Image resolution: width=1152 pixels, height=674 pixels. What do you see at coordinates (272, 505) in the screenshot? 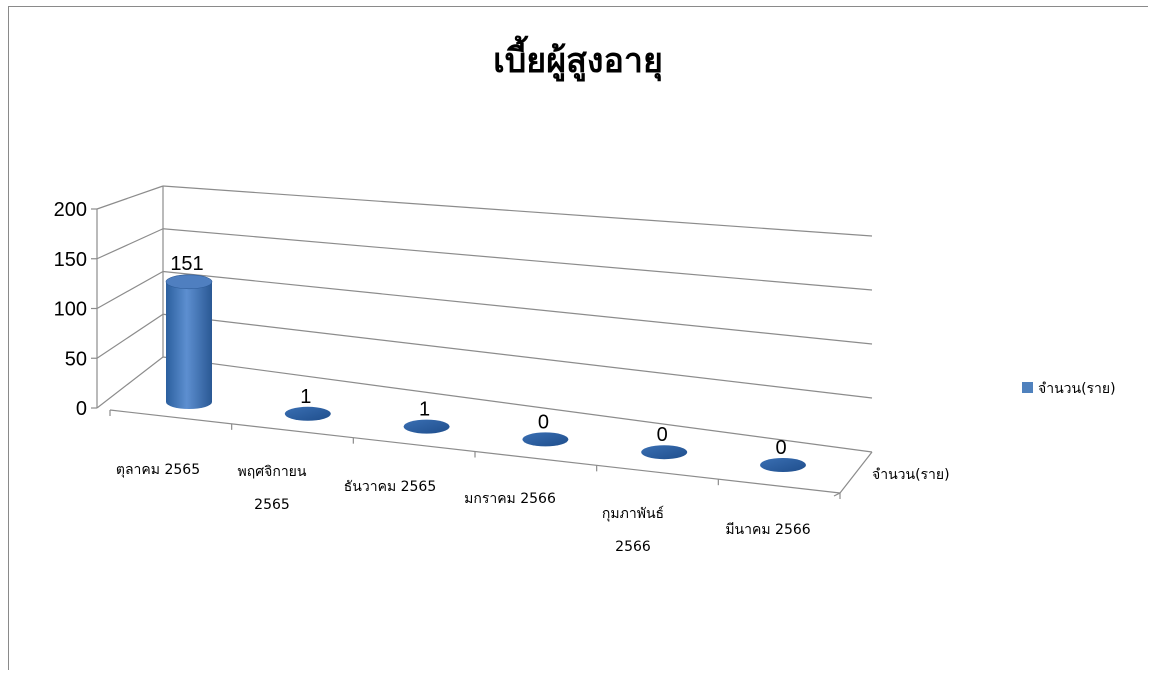
I see `category-label: 2565` at bounding box center [272, 505].